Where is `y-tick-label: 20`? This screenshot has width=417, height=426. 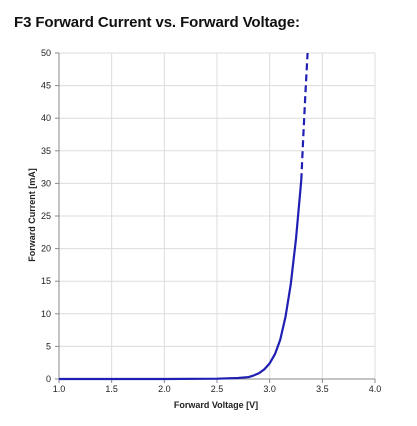
y-tick-label: 20 is located at coordinates (46, 249).